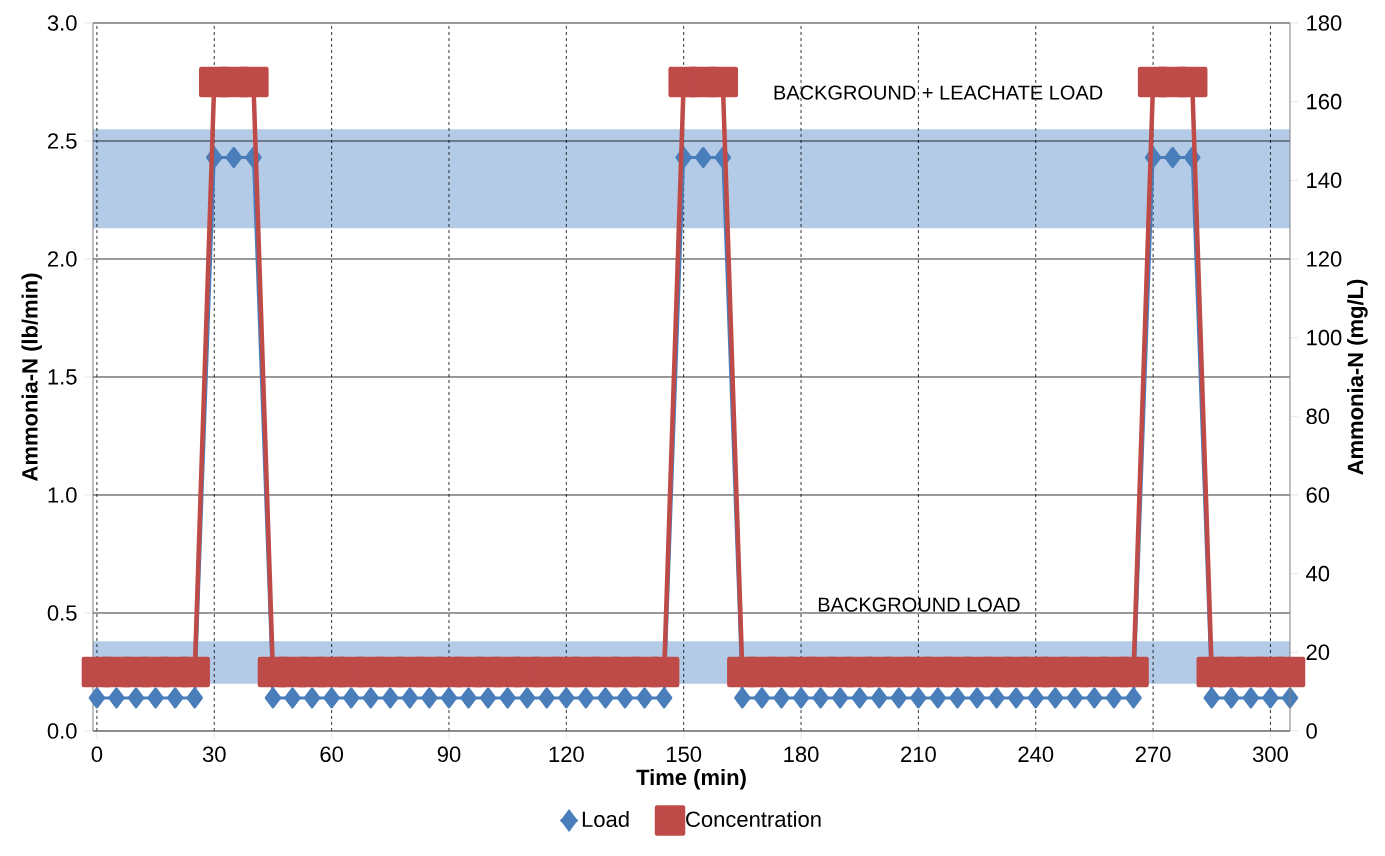  I want to click on y-tick-label: 1.5, so click(62, 377).